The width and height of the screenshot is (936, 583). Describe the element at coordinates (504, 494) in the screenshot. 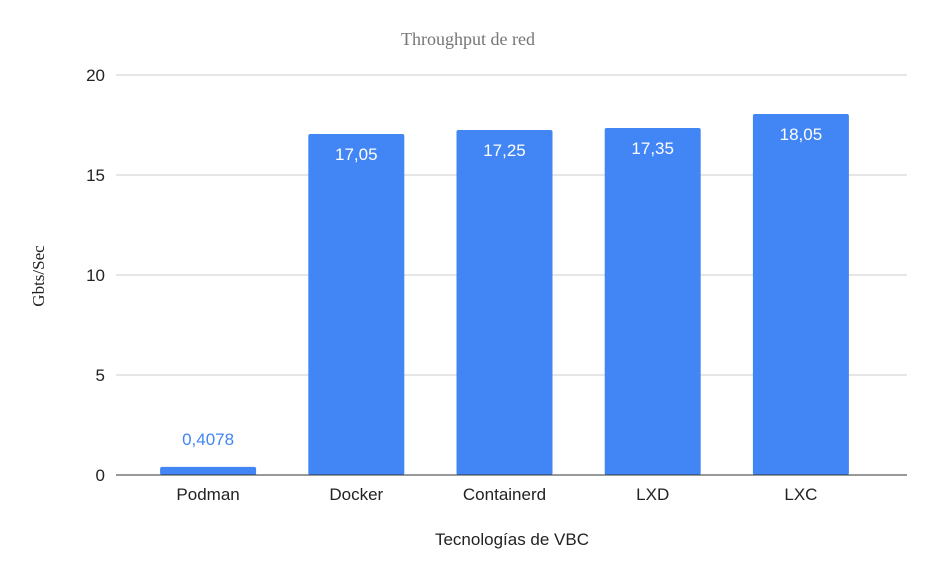

I see `x-tick-label: Containerd` at that location.